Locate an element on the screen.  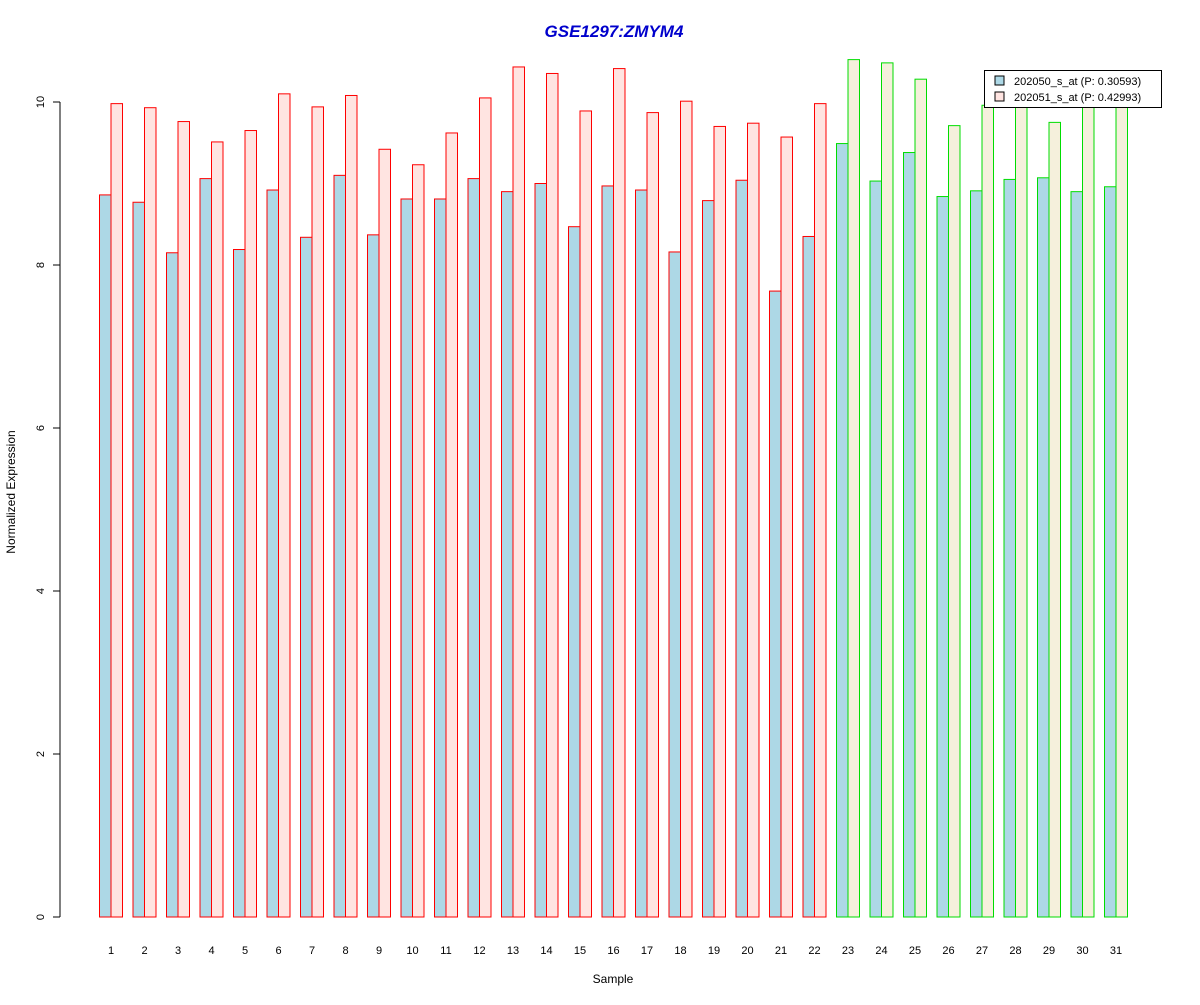
x-tick-label: 14 is located at coordinates (546, 951).